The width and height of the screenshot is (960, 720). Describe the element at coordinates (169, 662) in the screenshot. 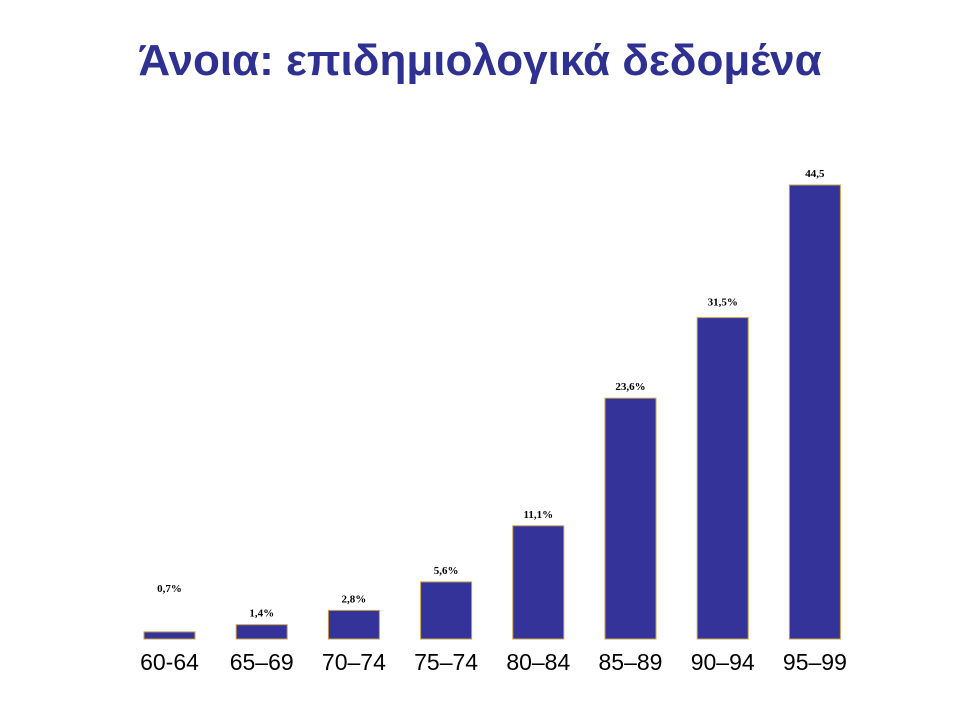

I see `x-tick-label: 60-64` at that location.